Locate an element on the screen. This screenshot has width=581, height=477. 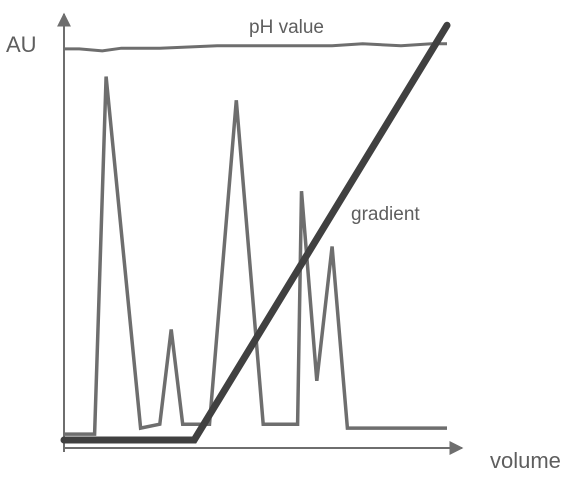
gradient-label: gradient is located at coordinates (385, 214).